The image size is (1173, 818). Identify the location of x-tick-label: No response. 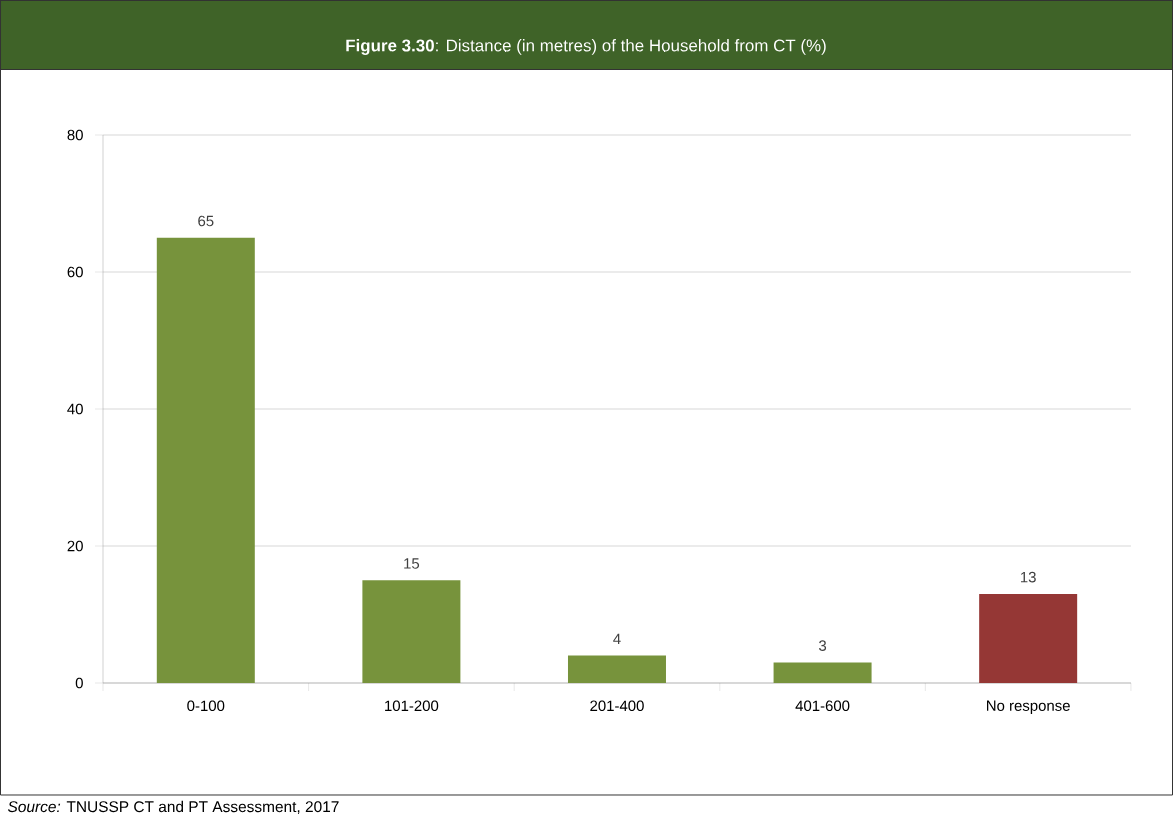
(1028, 707).